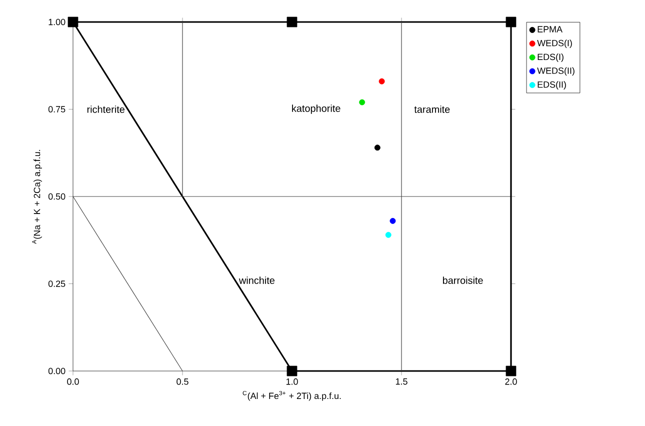 Image resolution: width=645 pixels, height=426 pixels. I want to click on legend-label: EDS(II), so click(552, 85).